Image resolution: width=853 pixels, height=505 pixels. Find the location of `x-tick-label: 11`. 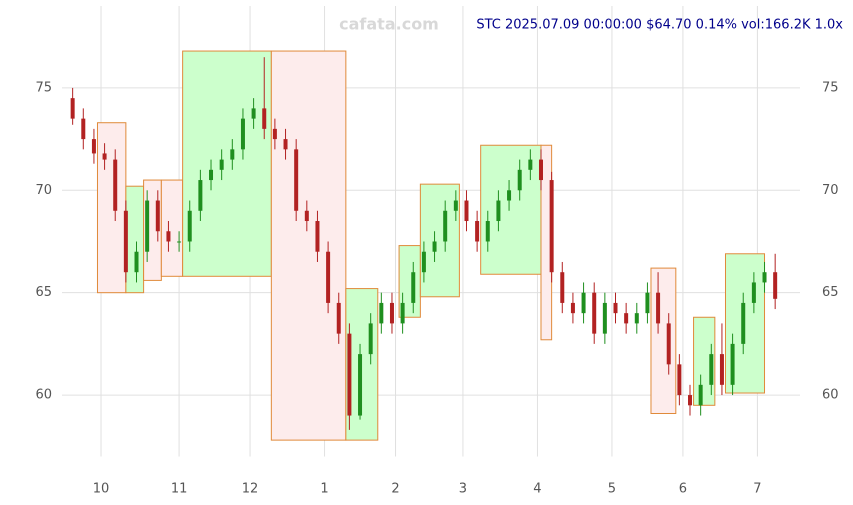

x-tick-label: 11 is located at coordinates (179, 489).